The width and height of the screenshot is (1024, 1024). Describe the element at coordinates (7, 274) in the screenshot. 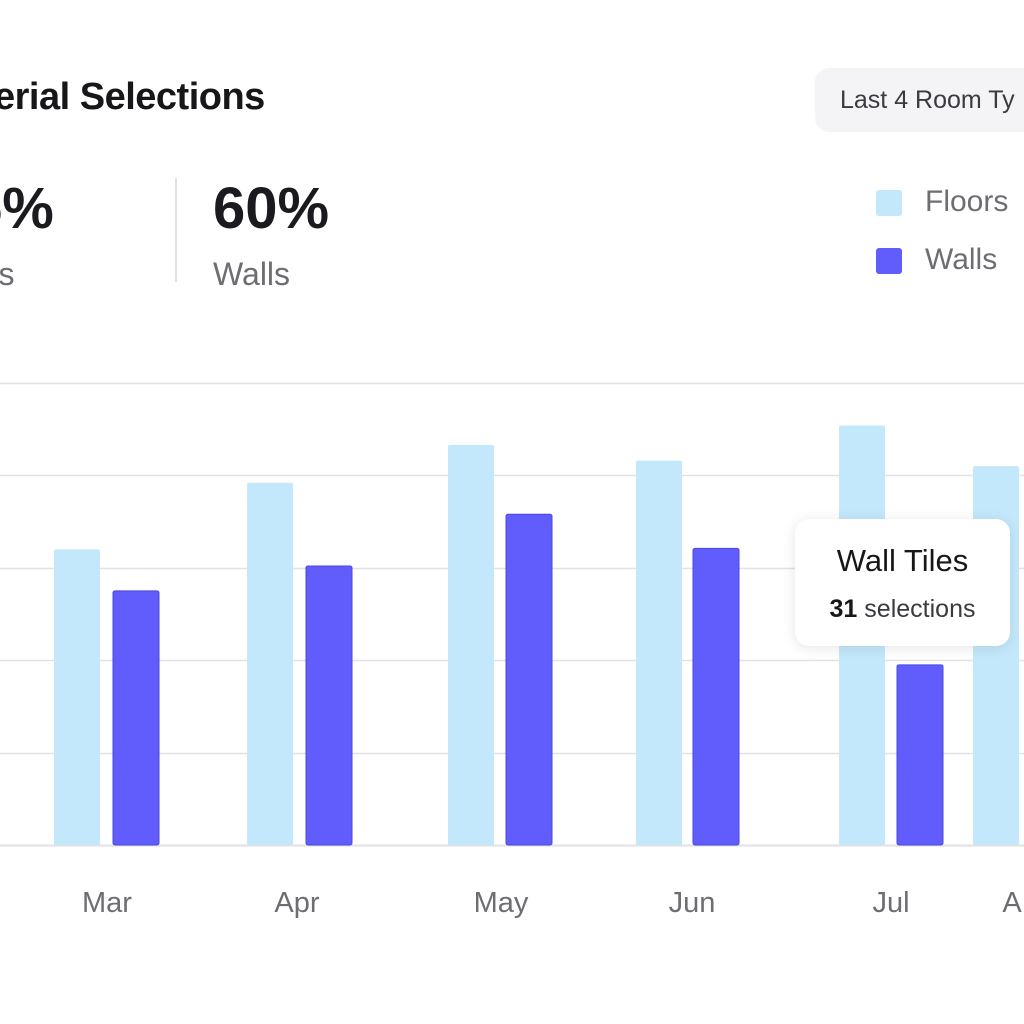

I see `stat-floors-label: ors` at that location.